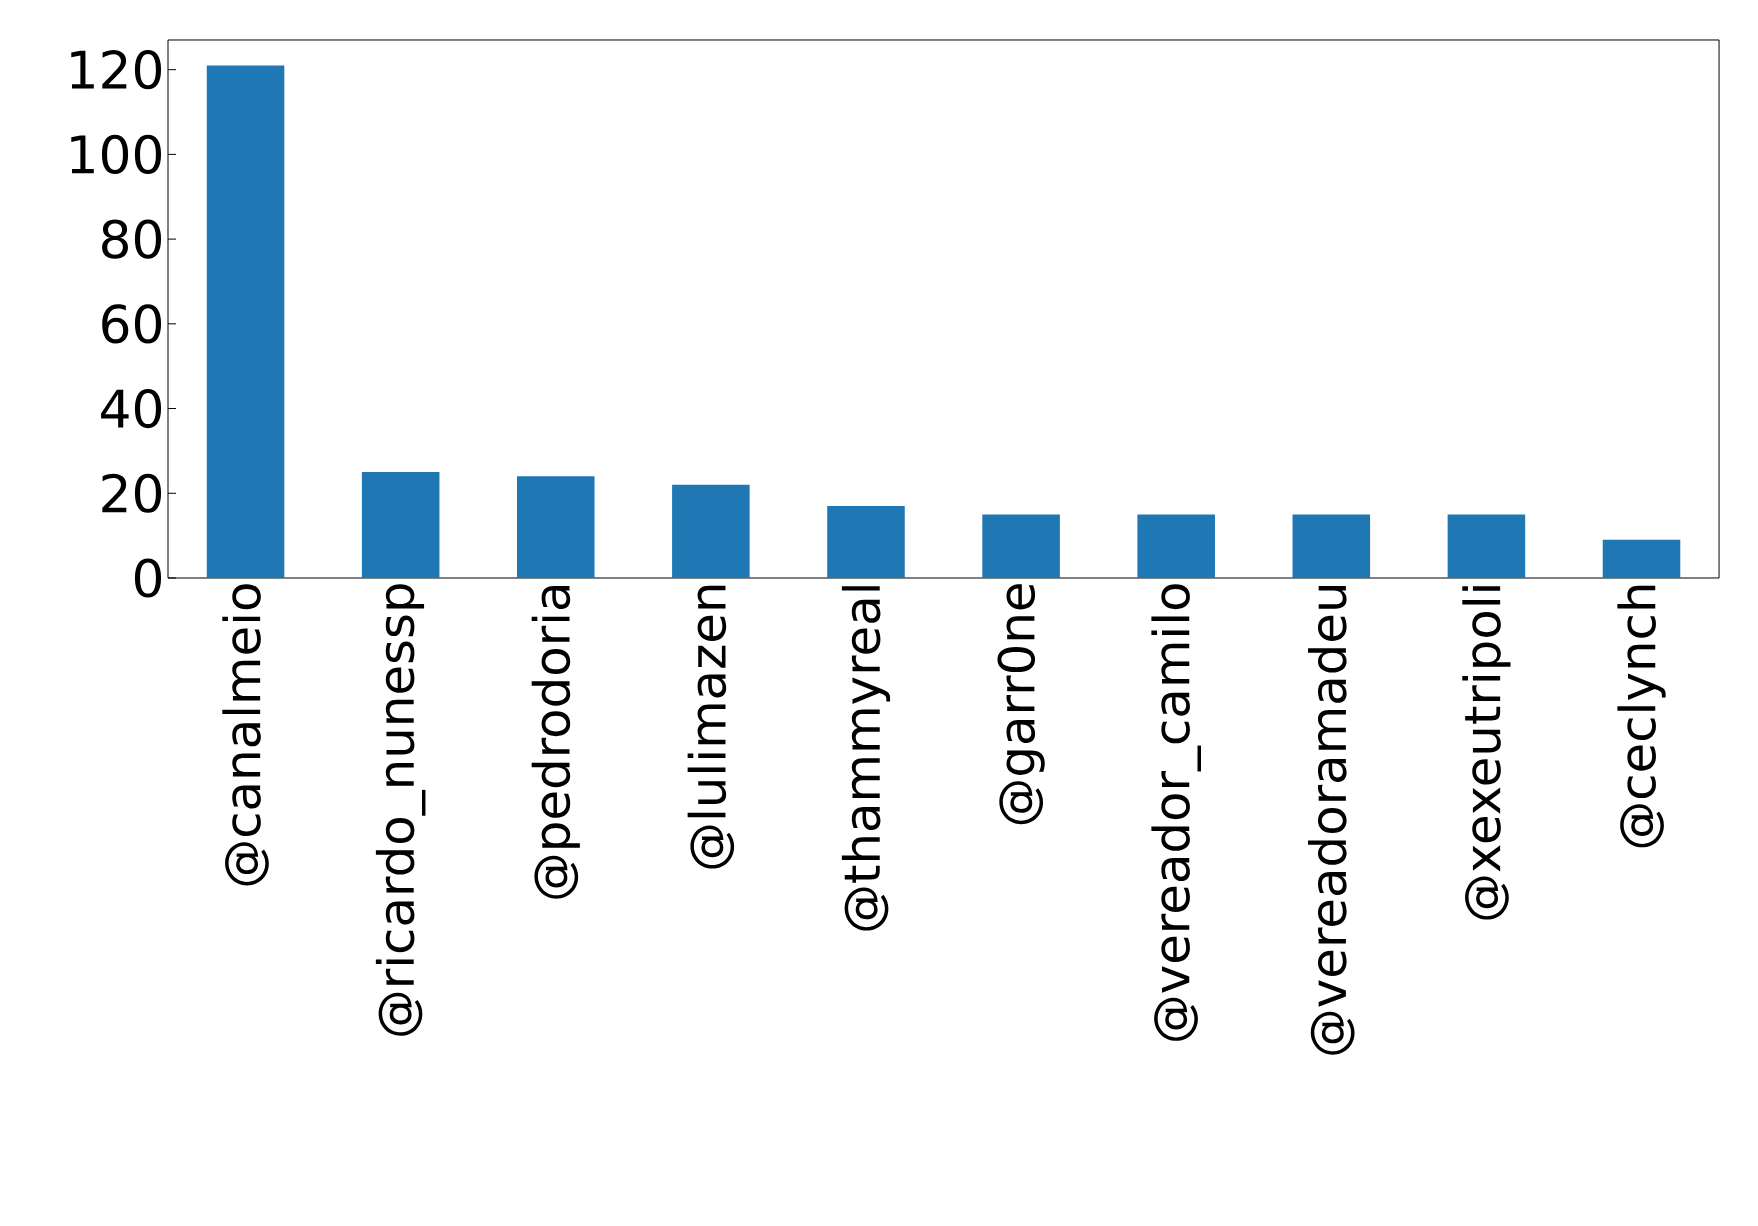 The height and width of the screenshot is (1226, 1758). What do you see at coordinates (1176, 812) in the screenshot?
I see `x-tick-label: @vereador_camilo` at bounding box center [1176, 812].